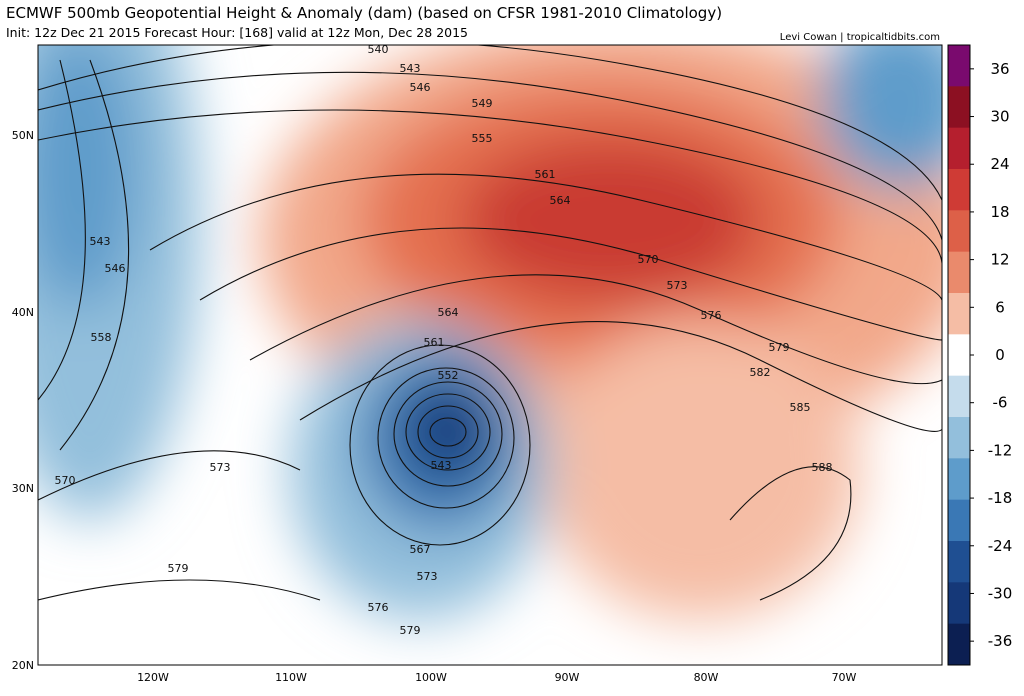  Describe the element at coordinates (567, 677) in the screenshot. I see `lon-label: 90W` at that location.